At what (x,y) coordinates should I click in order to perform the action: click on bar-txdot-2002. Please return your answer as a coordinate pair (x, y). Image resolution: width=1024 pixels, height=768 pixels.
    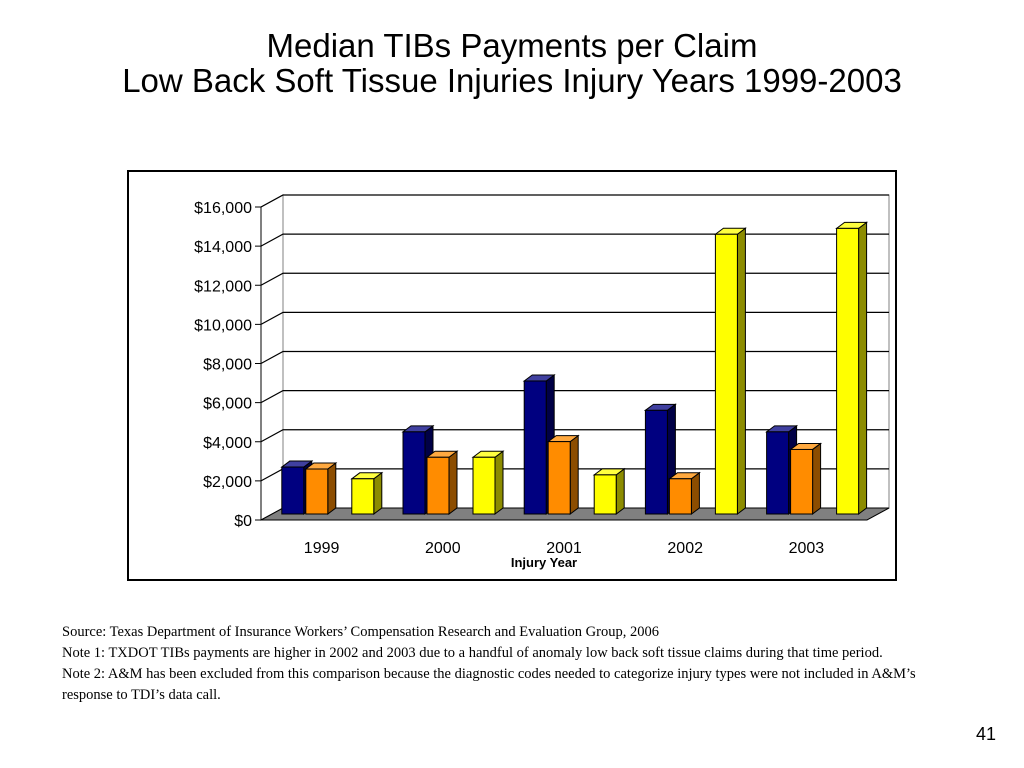
    Looking at the image, I should click on (730, 371).